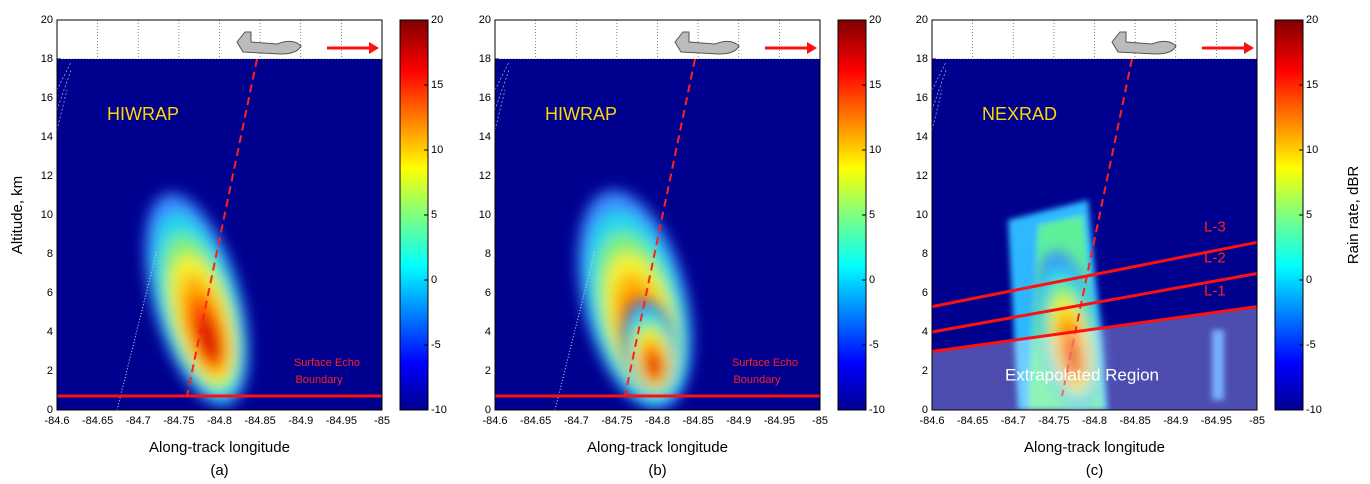  I want to click on extrapolated-region, so click(1094, 358).